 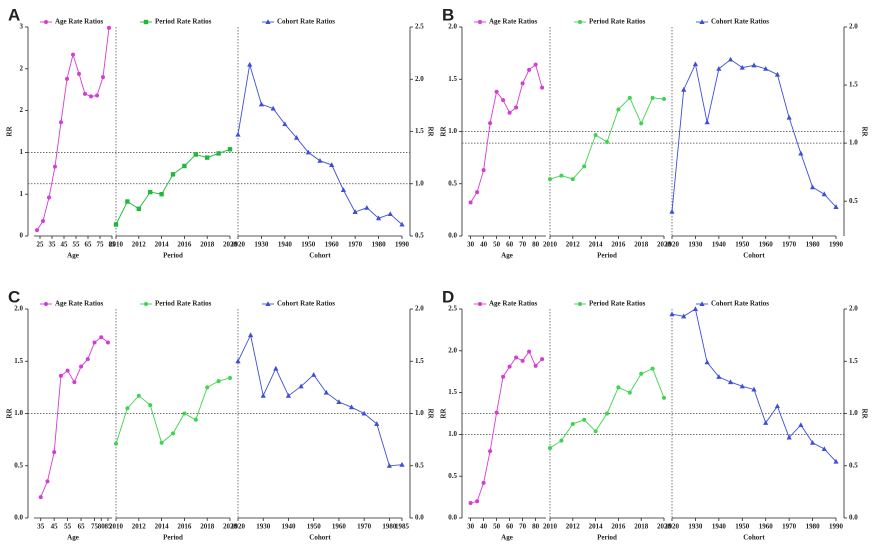 What do you see at coordinates (448, 296) in the screenshot?
I see `panel-label: D` at bounding box center [448, 296].